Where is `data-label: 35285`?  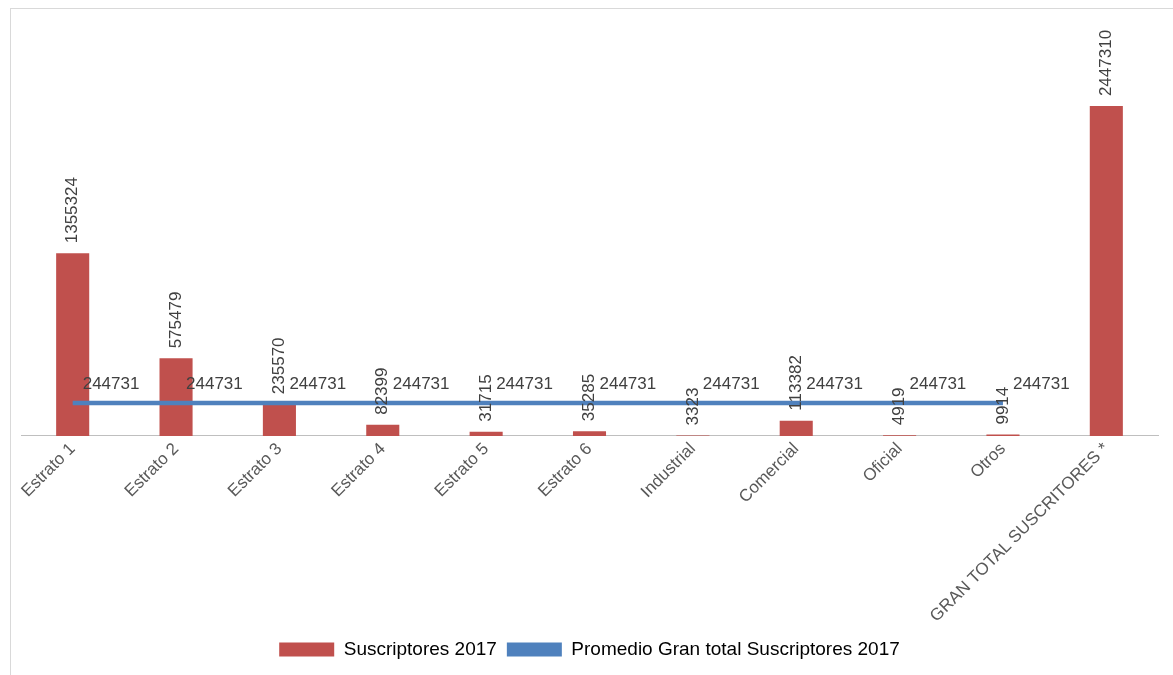
data-label: 35285 is located at coordinates (589, 397).